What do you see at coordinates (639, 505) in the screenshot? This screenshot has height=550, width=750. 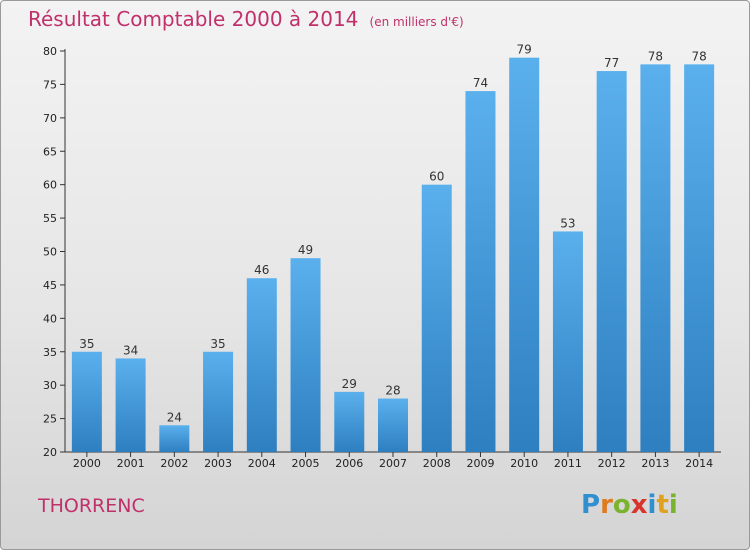 I see `logo-letter: x` at bounding box center [639, 505].